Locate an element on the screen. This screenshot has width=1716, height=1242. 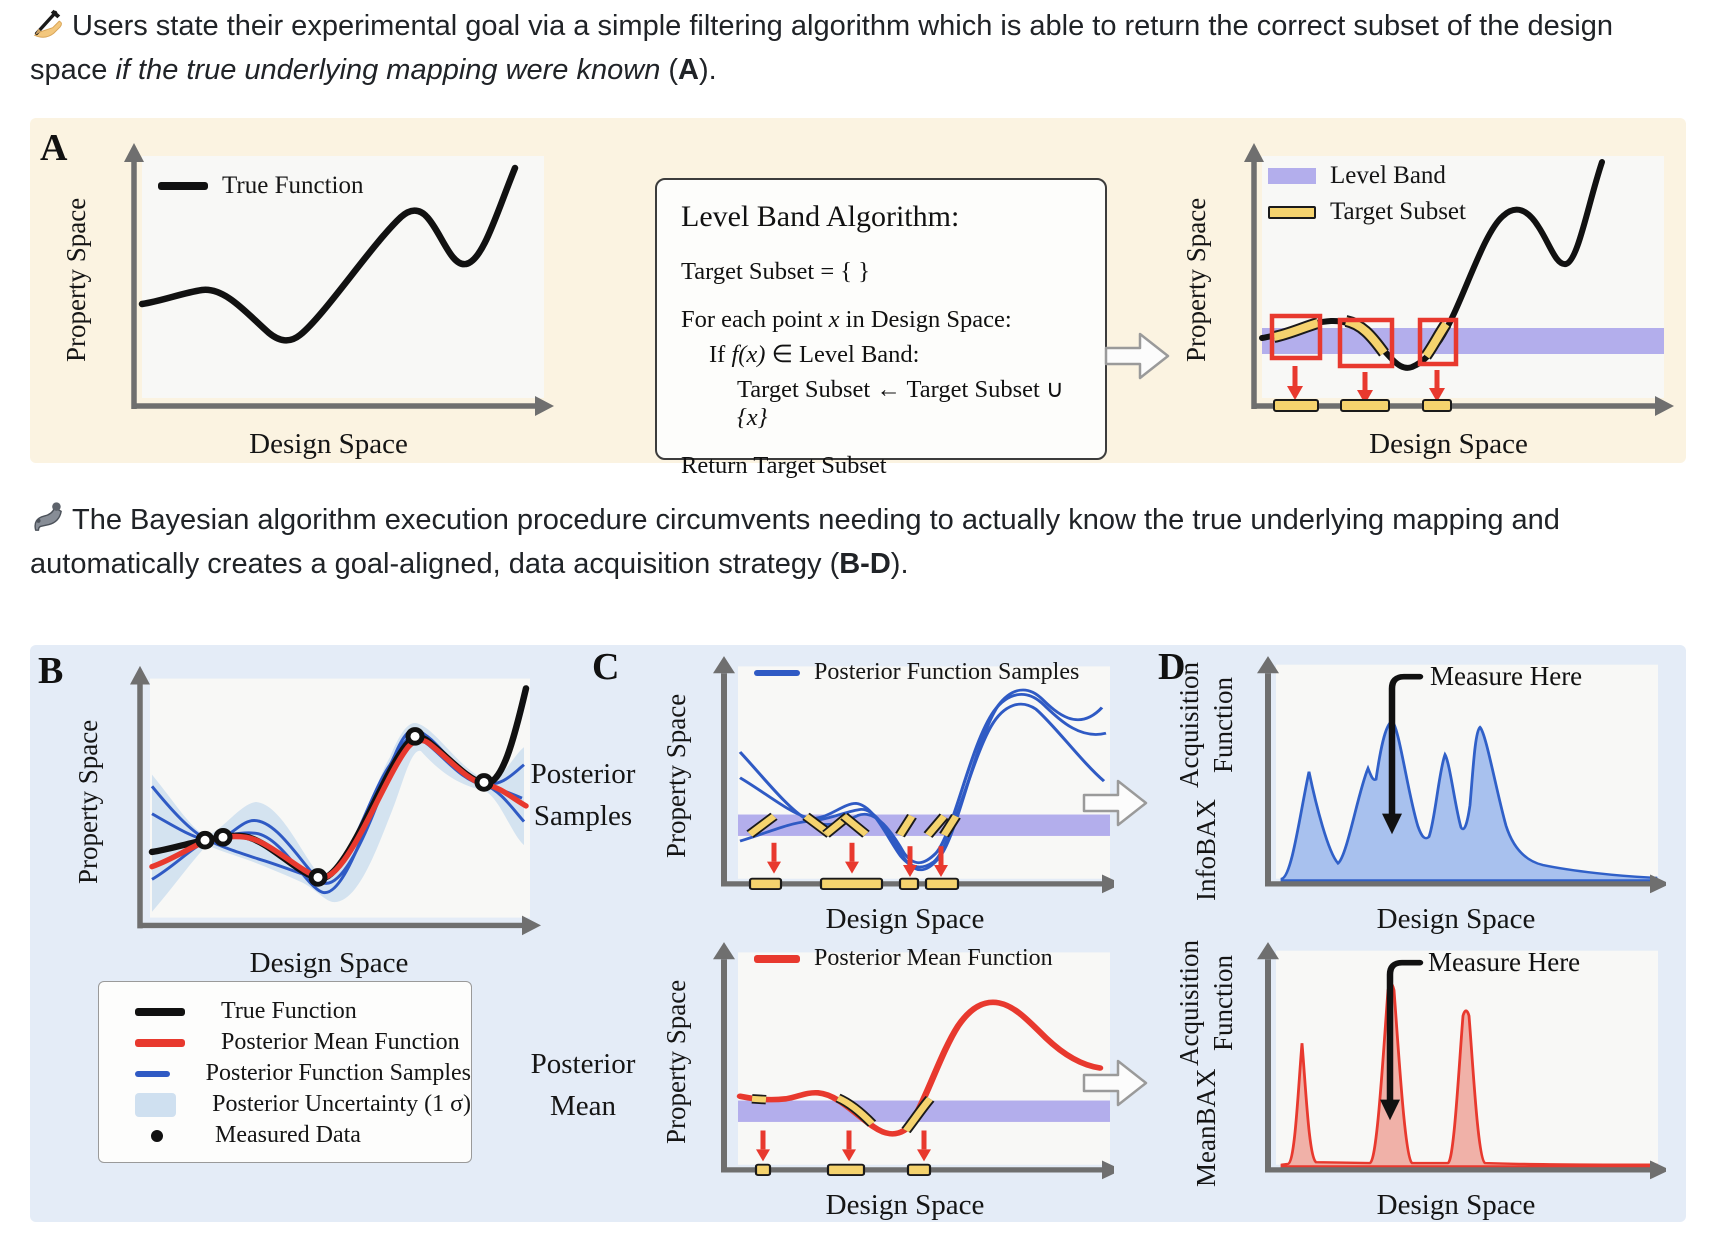
panel-a-label: A is located at coordinates (54, 148).